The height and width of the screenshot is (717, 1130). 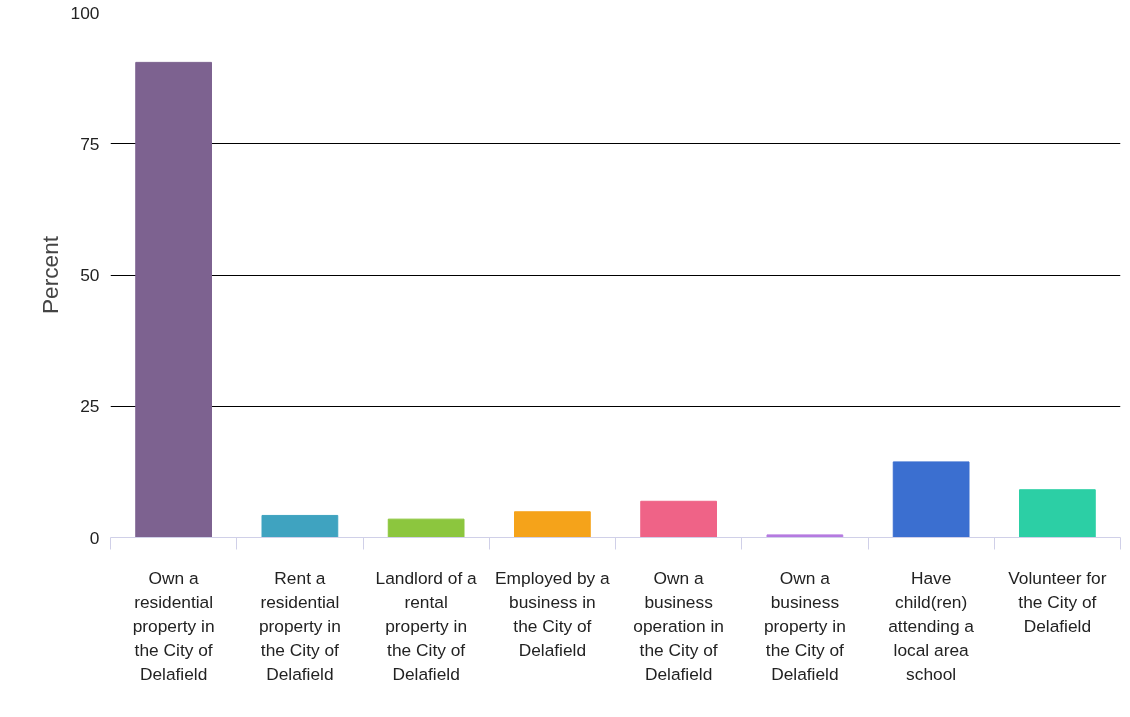 I want to click on x-tick-label: Landlord of a rental property in the City of Delafield, so click(x=426, y=625).